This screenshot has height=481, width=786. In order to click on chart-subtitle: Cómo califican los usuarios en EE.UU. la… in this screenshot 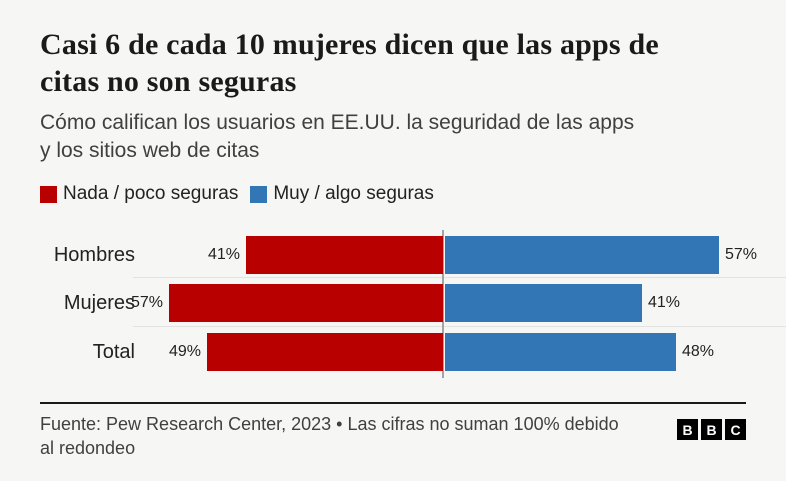, I will do `click(337, 136)`.